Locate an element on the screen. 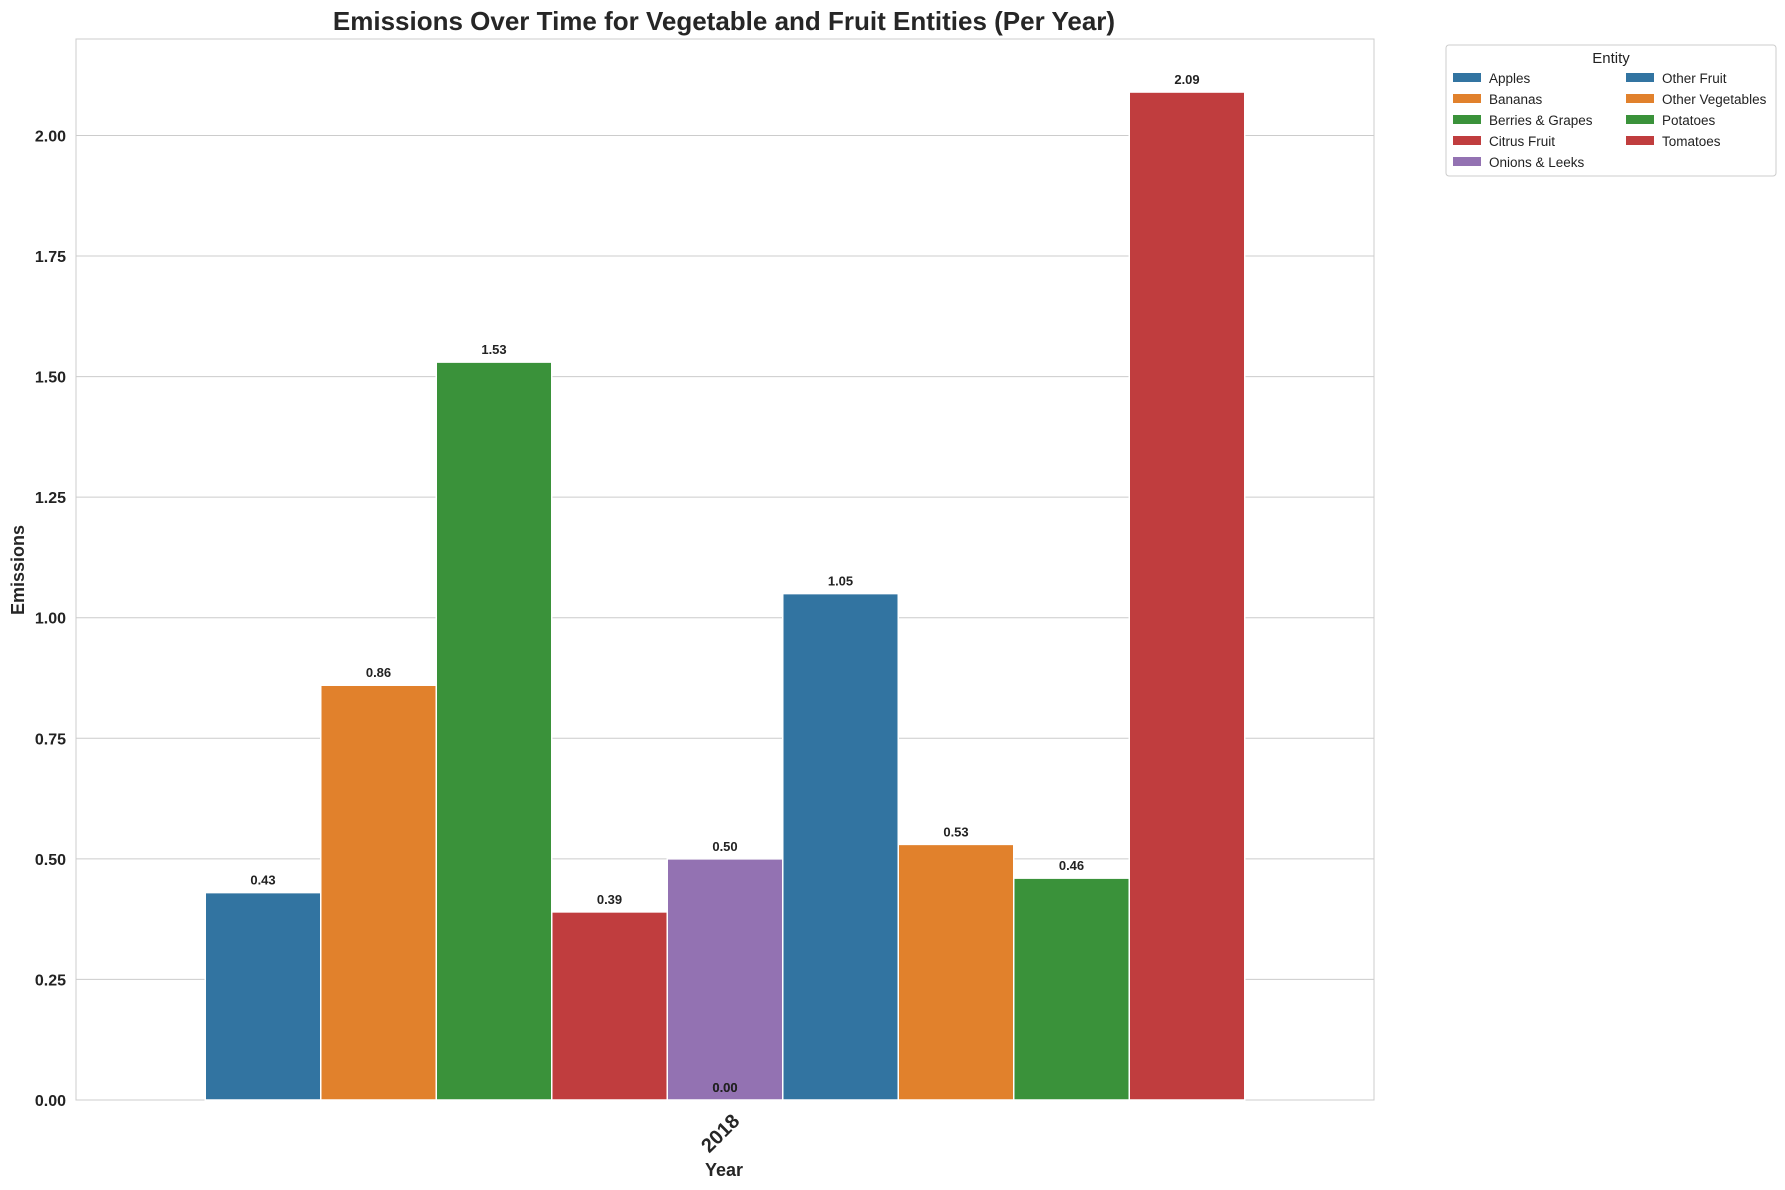  legend-item: Apples is located at coordinates (1492, 78).